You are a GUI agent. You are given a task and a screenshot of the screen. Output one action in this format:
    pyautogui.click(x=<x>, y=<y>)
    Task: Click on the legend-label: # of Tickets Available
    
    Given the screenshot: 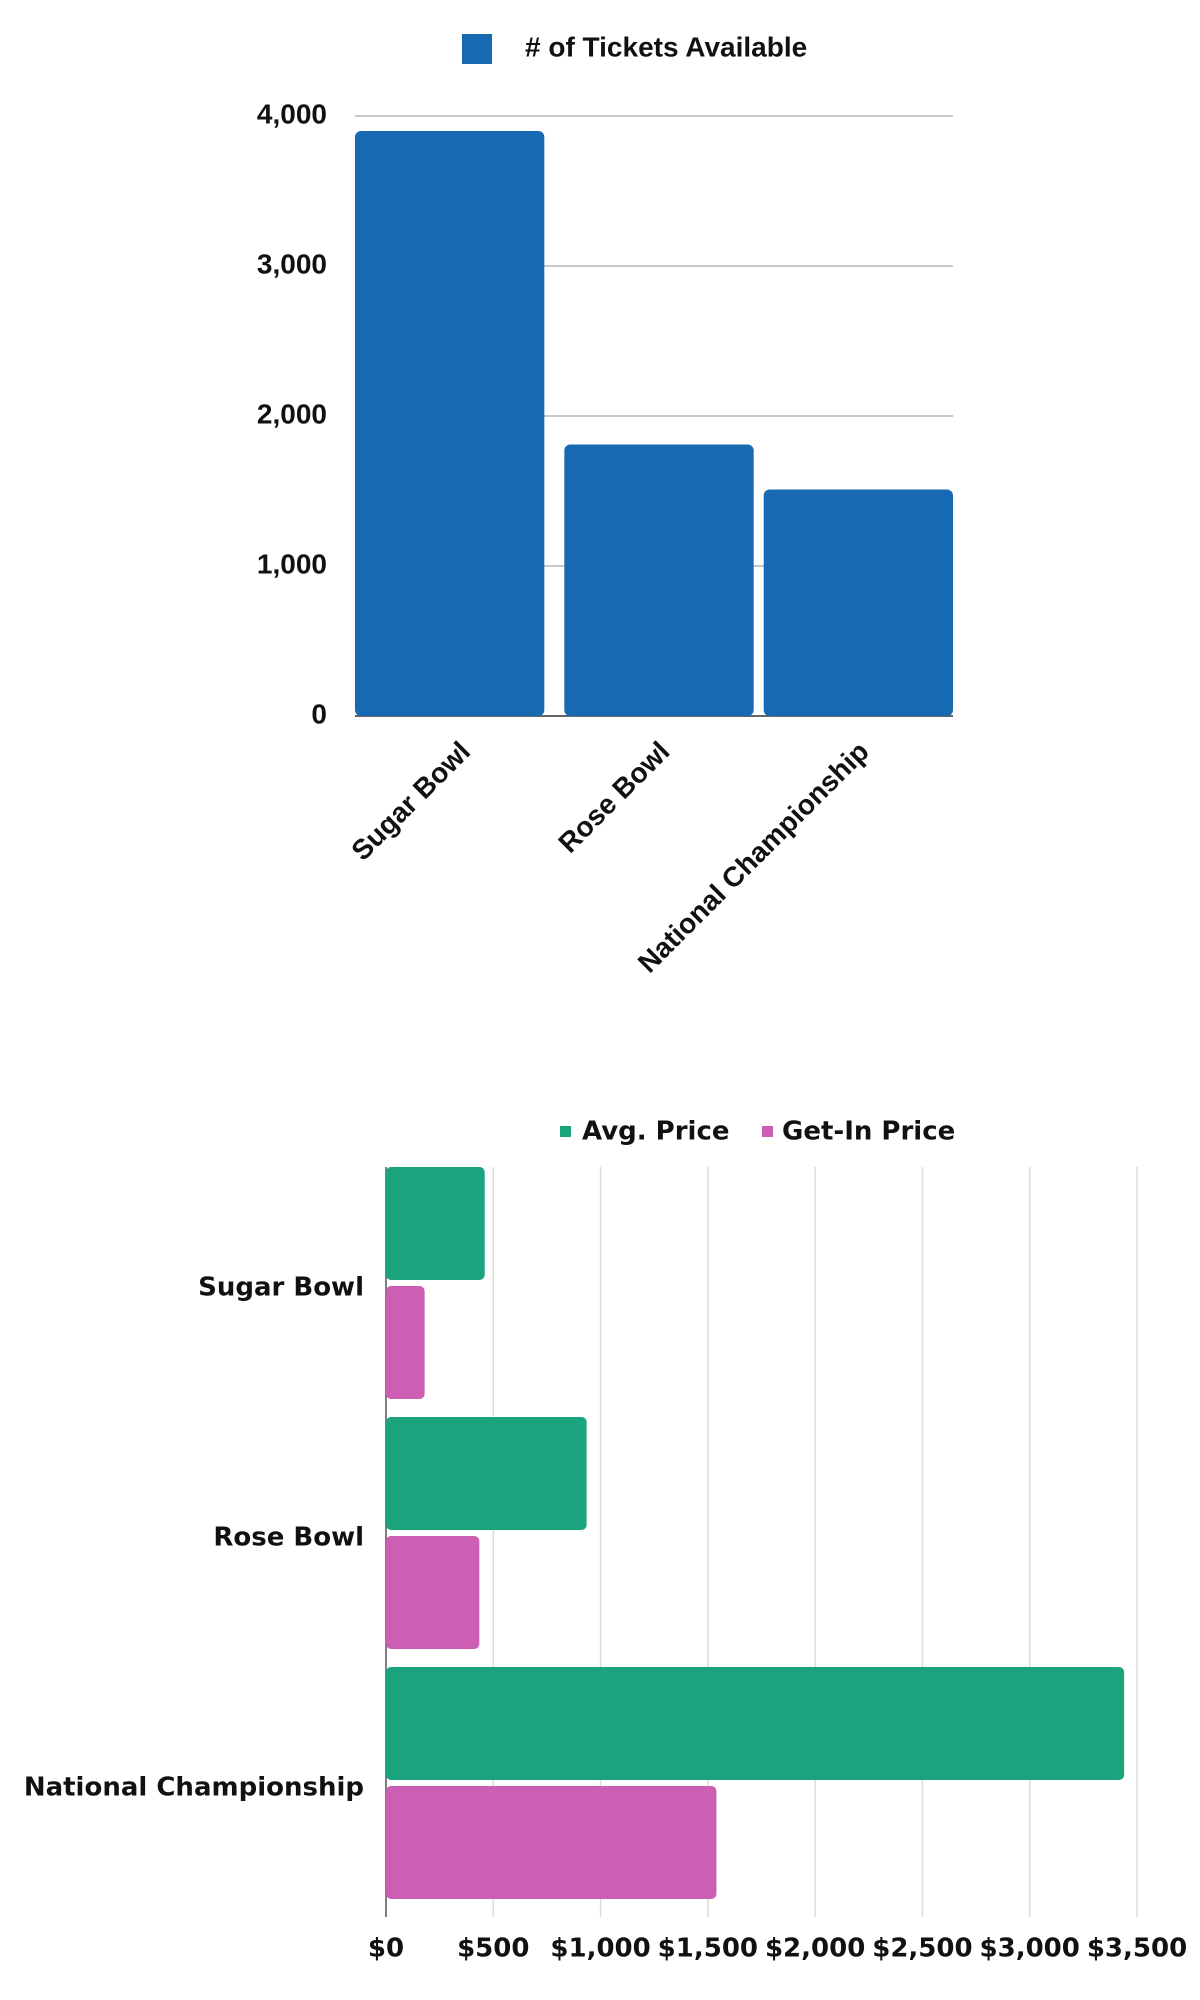 What is the action you would take?
    pyautogui.click(x=666, y=46)
    